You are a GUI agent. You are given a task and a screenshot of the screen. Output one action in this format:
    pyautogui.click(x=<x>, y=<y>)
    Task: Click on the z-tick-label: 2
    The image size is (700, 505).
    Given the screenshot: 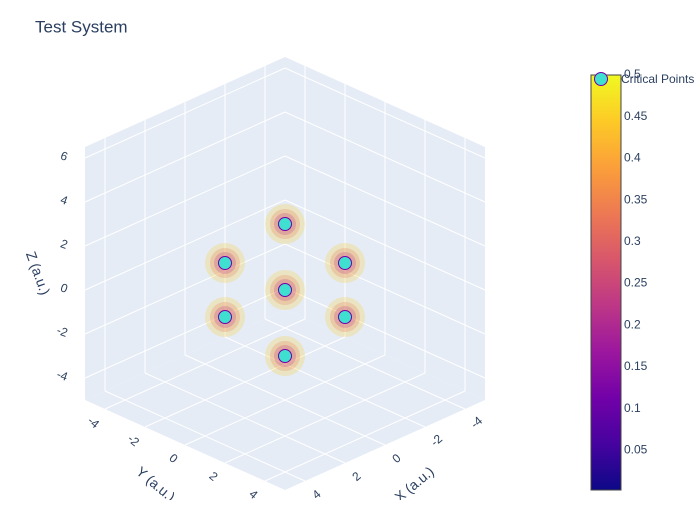 What is the action you would take?
    pyautogui.click(x=64, y=244)
    